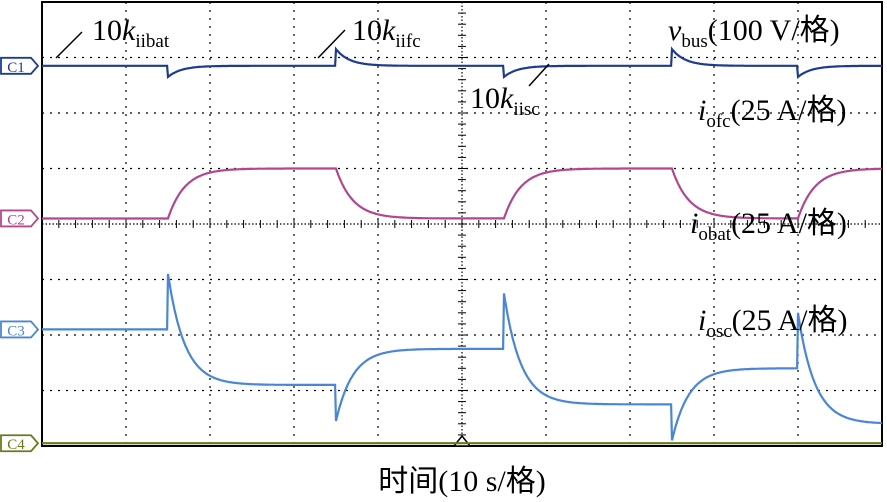 The height and width of the screenshot is (502, 887). What do you see at coordinates (131, 33) in the screenshot?
I see `annotation-kiibat: 10kiibat` at bounding box center [131, 33].